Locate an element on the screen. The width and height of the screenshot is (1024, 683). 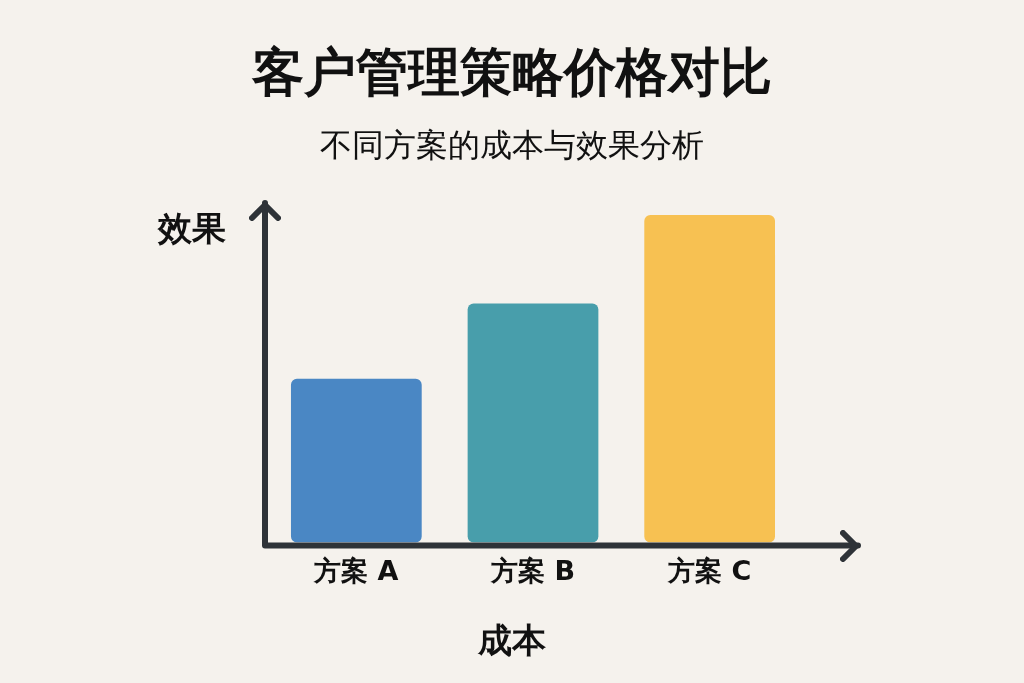
chart-subtitle: 不同方案的成本与效果分析 is located at coordinates (512, 145).